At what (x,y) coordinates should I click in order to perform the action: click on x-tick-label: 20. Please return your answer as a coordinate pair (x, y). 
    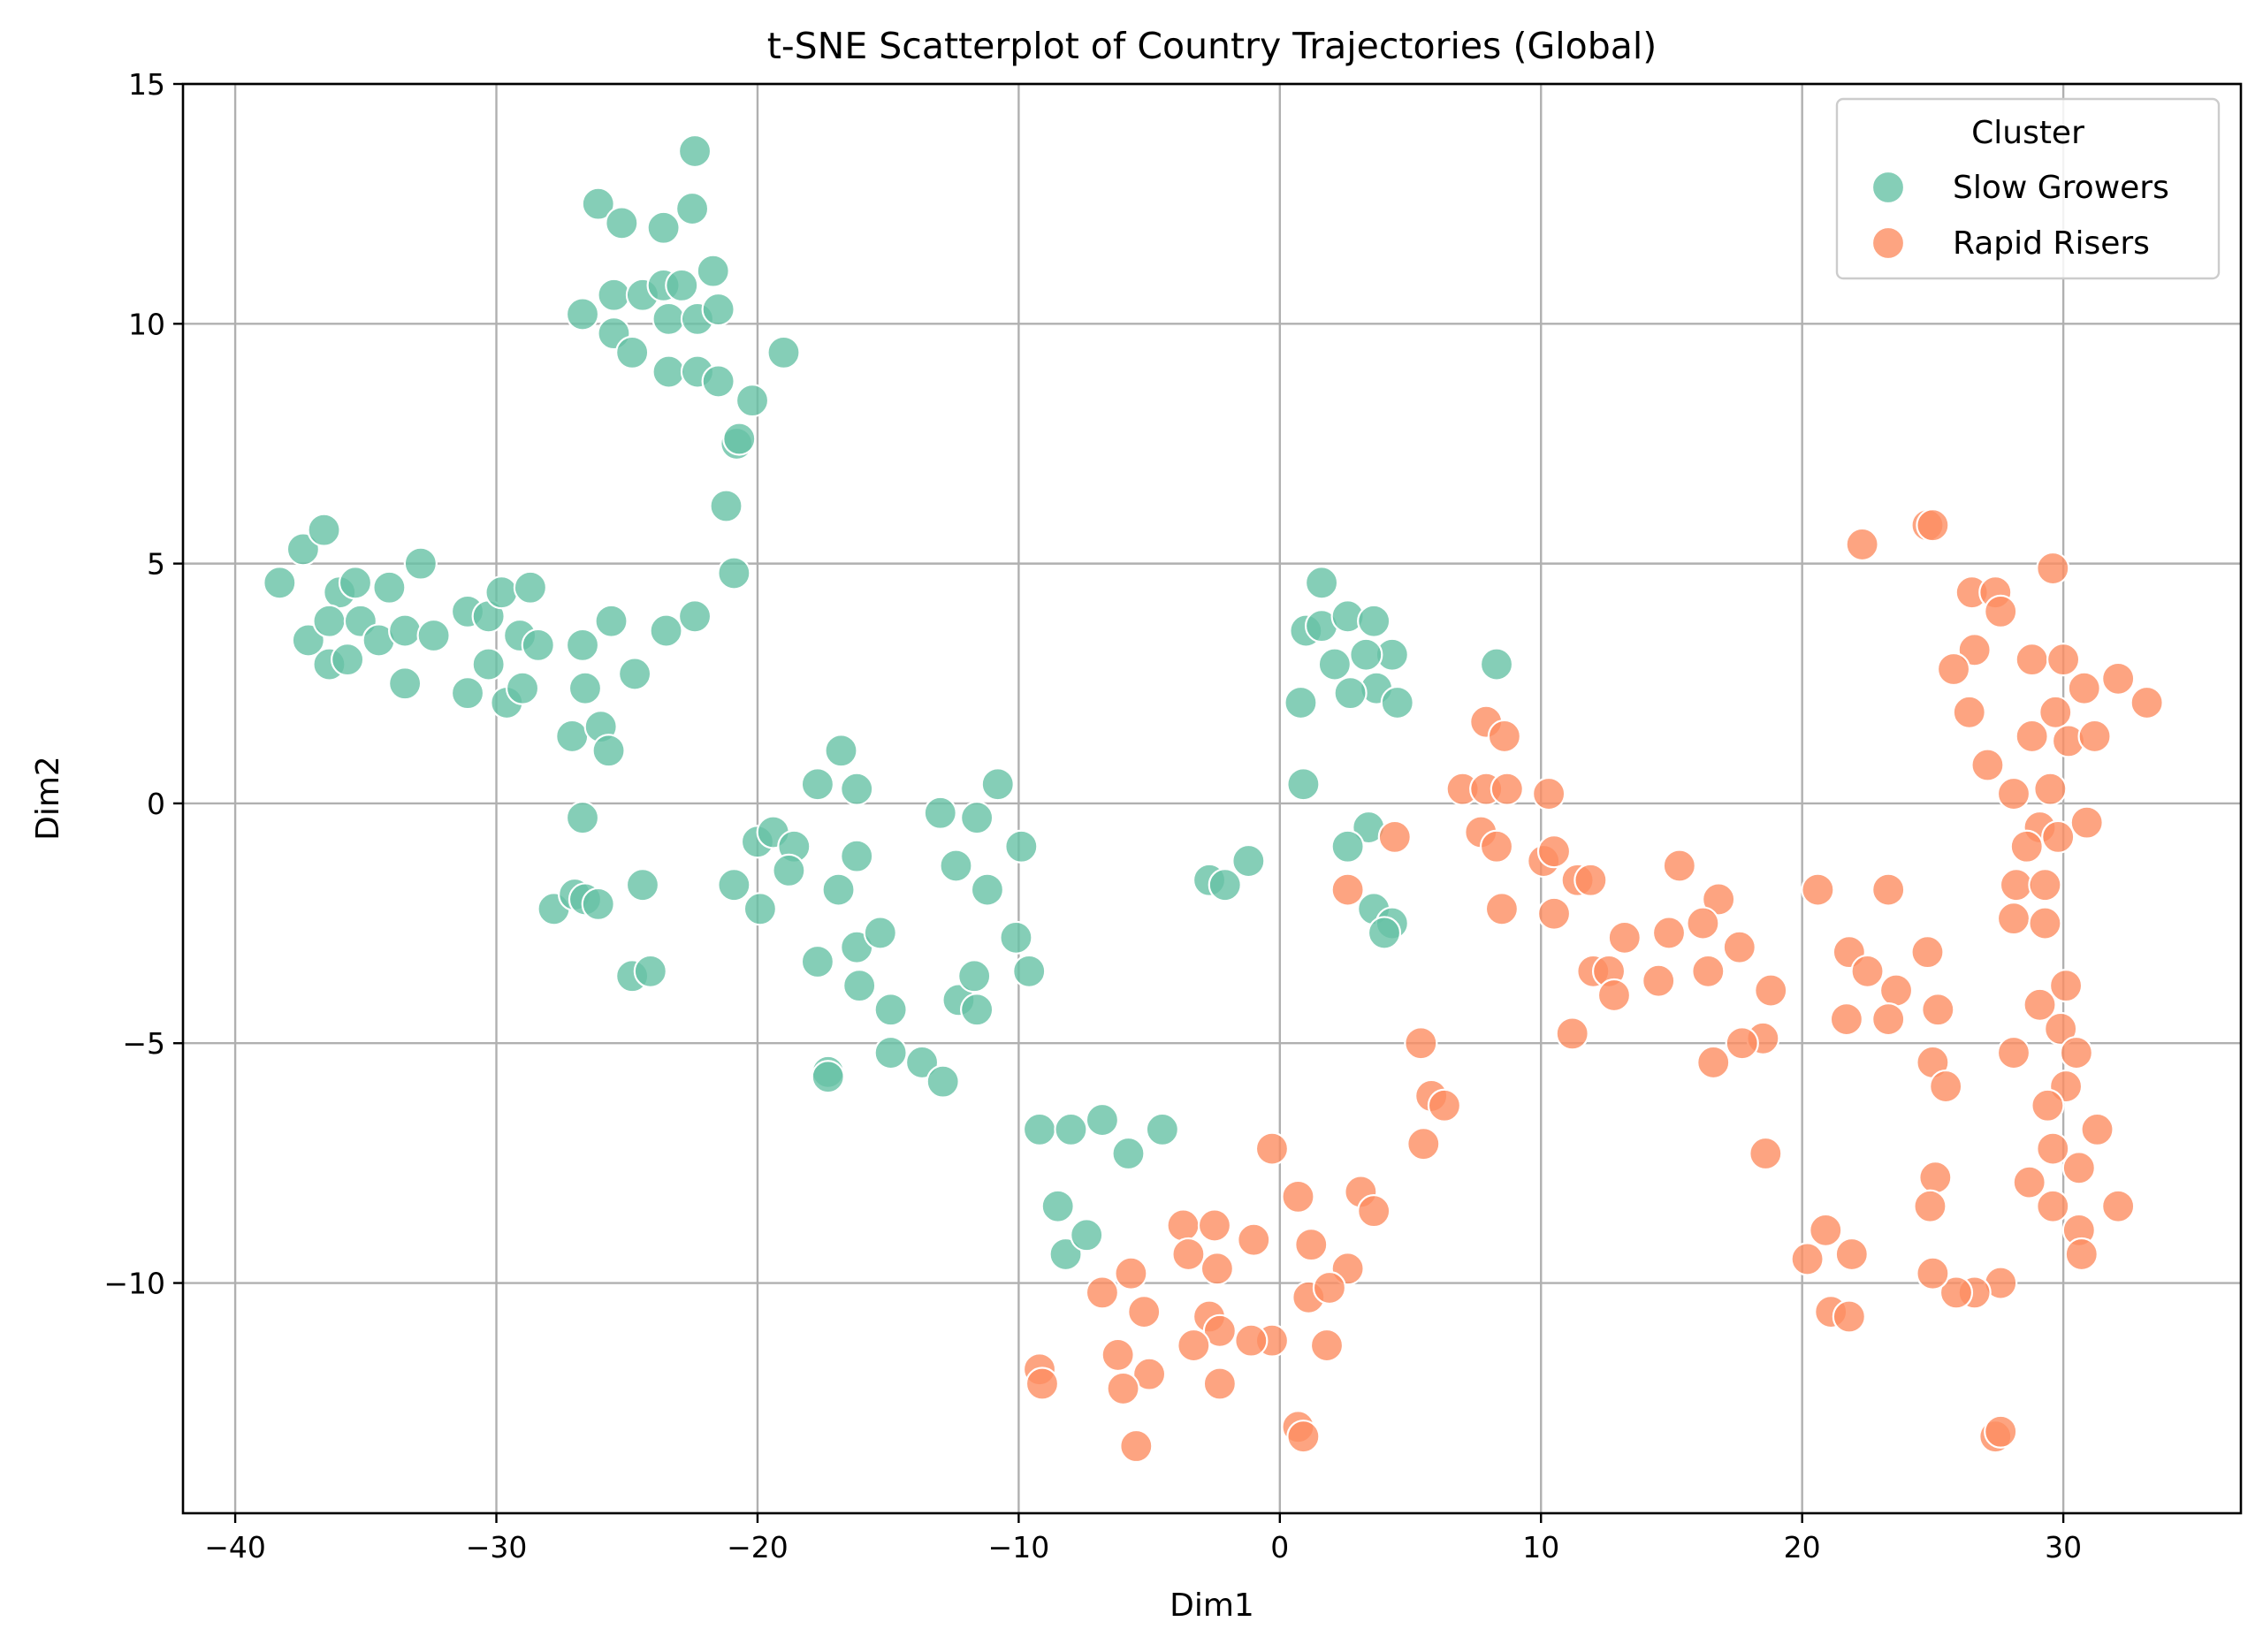
    Looking at the image, I should click on (1803, 1547).